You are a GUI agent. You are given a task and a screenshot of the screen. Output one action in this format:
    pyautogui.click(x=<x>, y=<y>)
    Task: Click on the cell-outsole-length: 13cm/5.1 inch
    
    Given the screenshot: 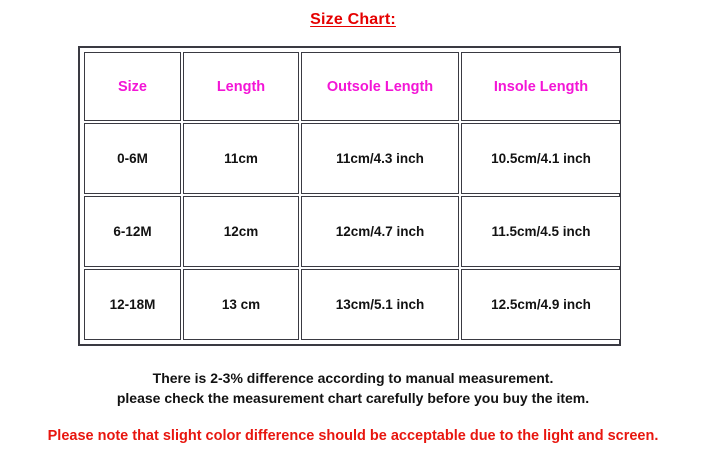 What is the action you would take?
    pyautogui.click(x=380, y=304)
    